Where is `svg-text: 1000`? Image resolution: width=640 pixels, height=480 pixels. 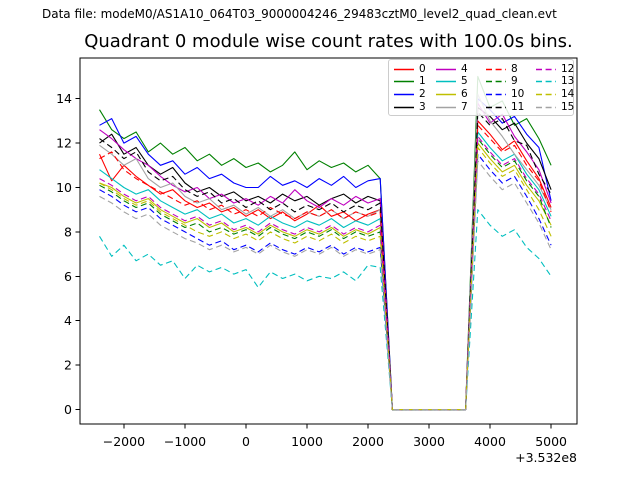 svg-text: 1000 is located at coordinates (307, 441).